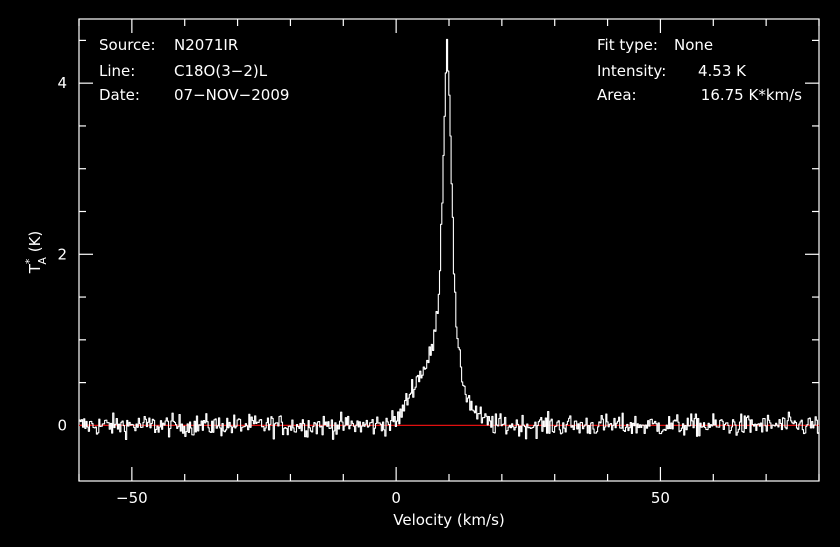 The image size is (840, 547). I want to click on x-tick-label: 50, so click(660, 498).